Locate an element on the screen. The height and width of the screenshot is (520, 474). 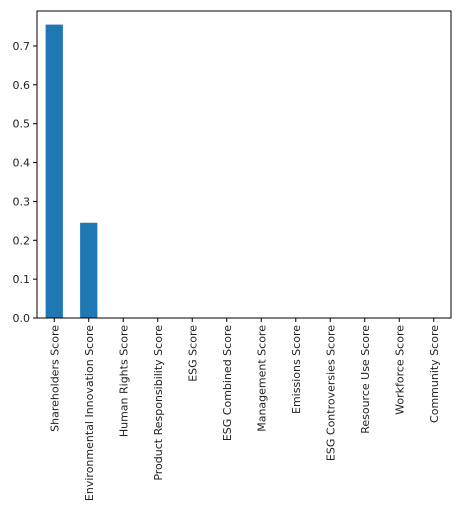
y-tick-label: 0.1 is located at coordinates (22, 279).